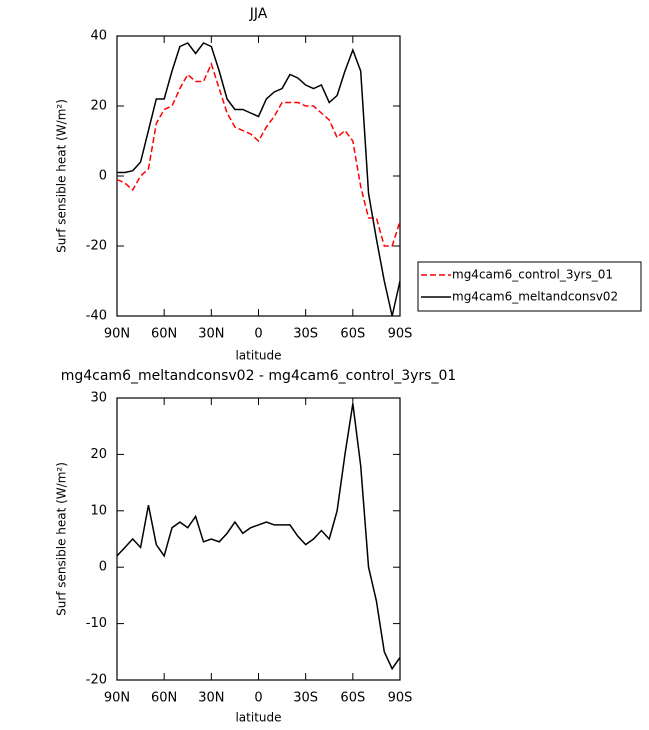  Describe the element at coordinates (258, 14) in the screenshot. I see `chart-title: JJA` at that location.